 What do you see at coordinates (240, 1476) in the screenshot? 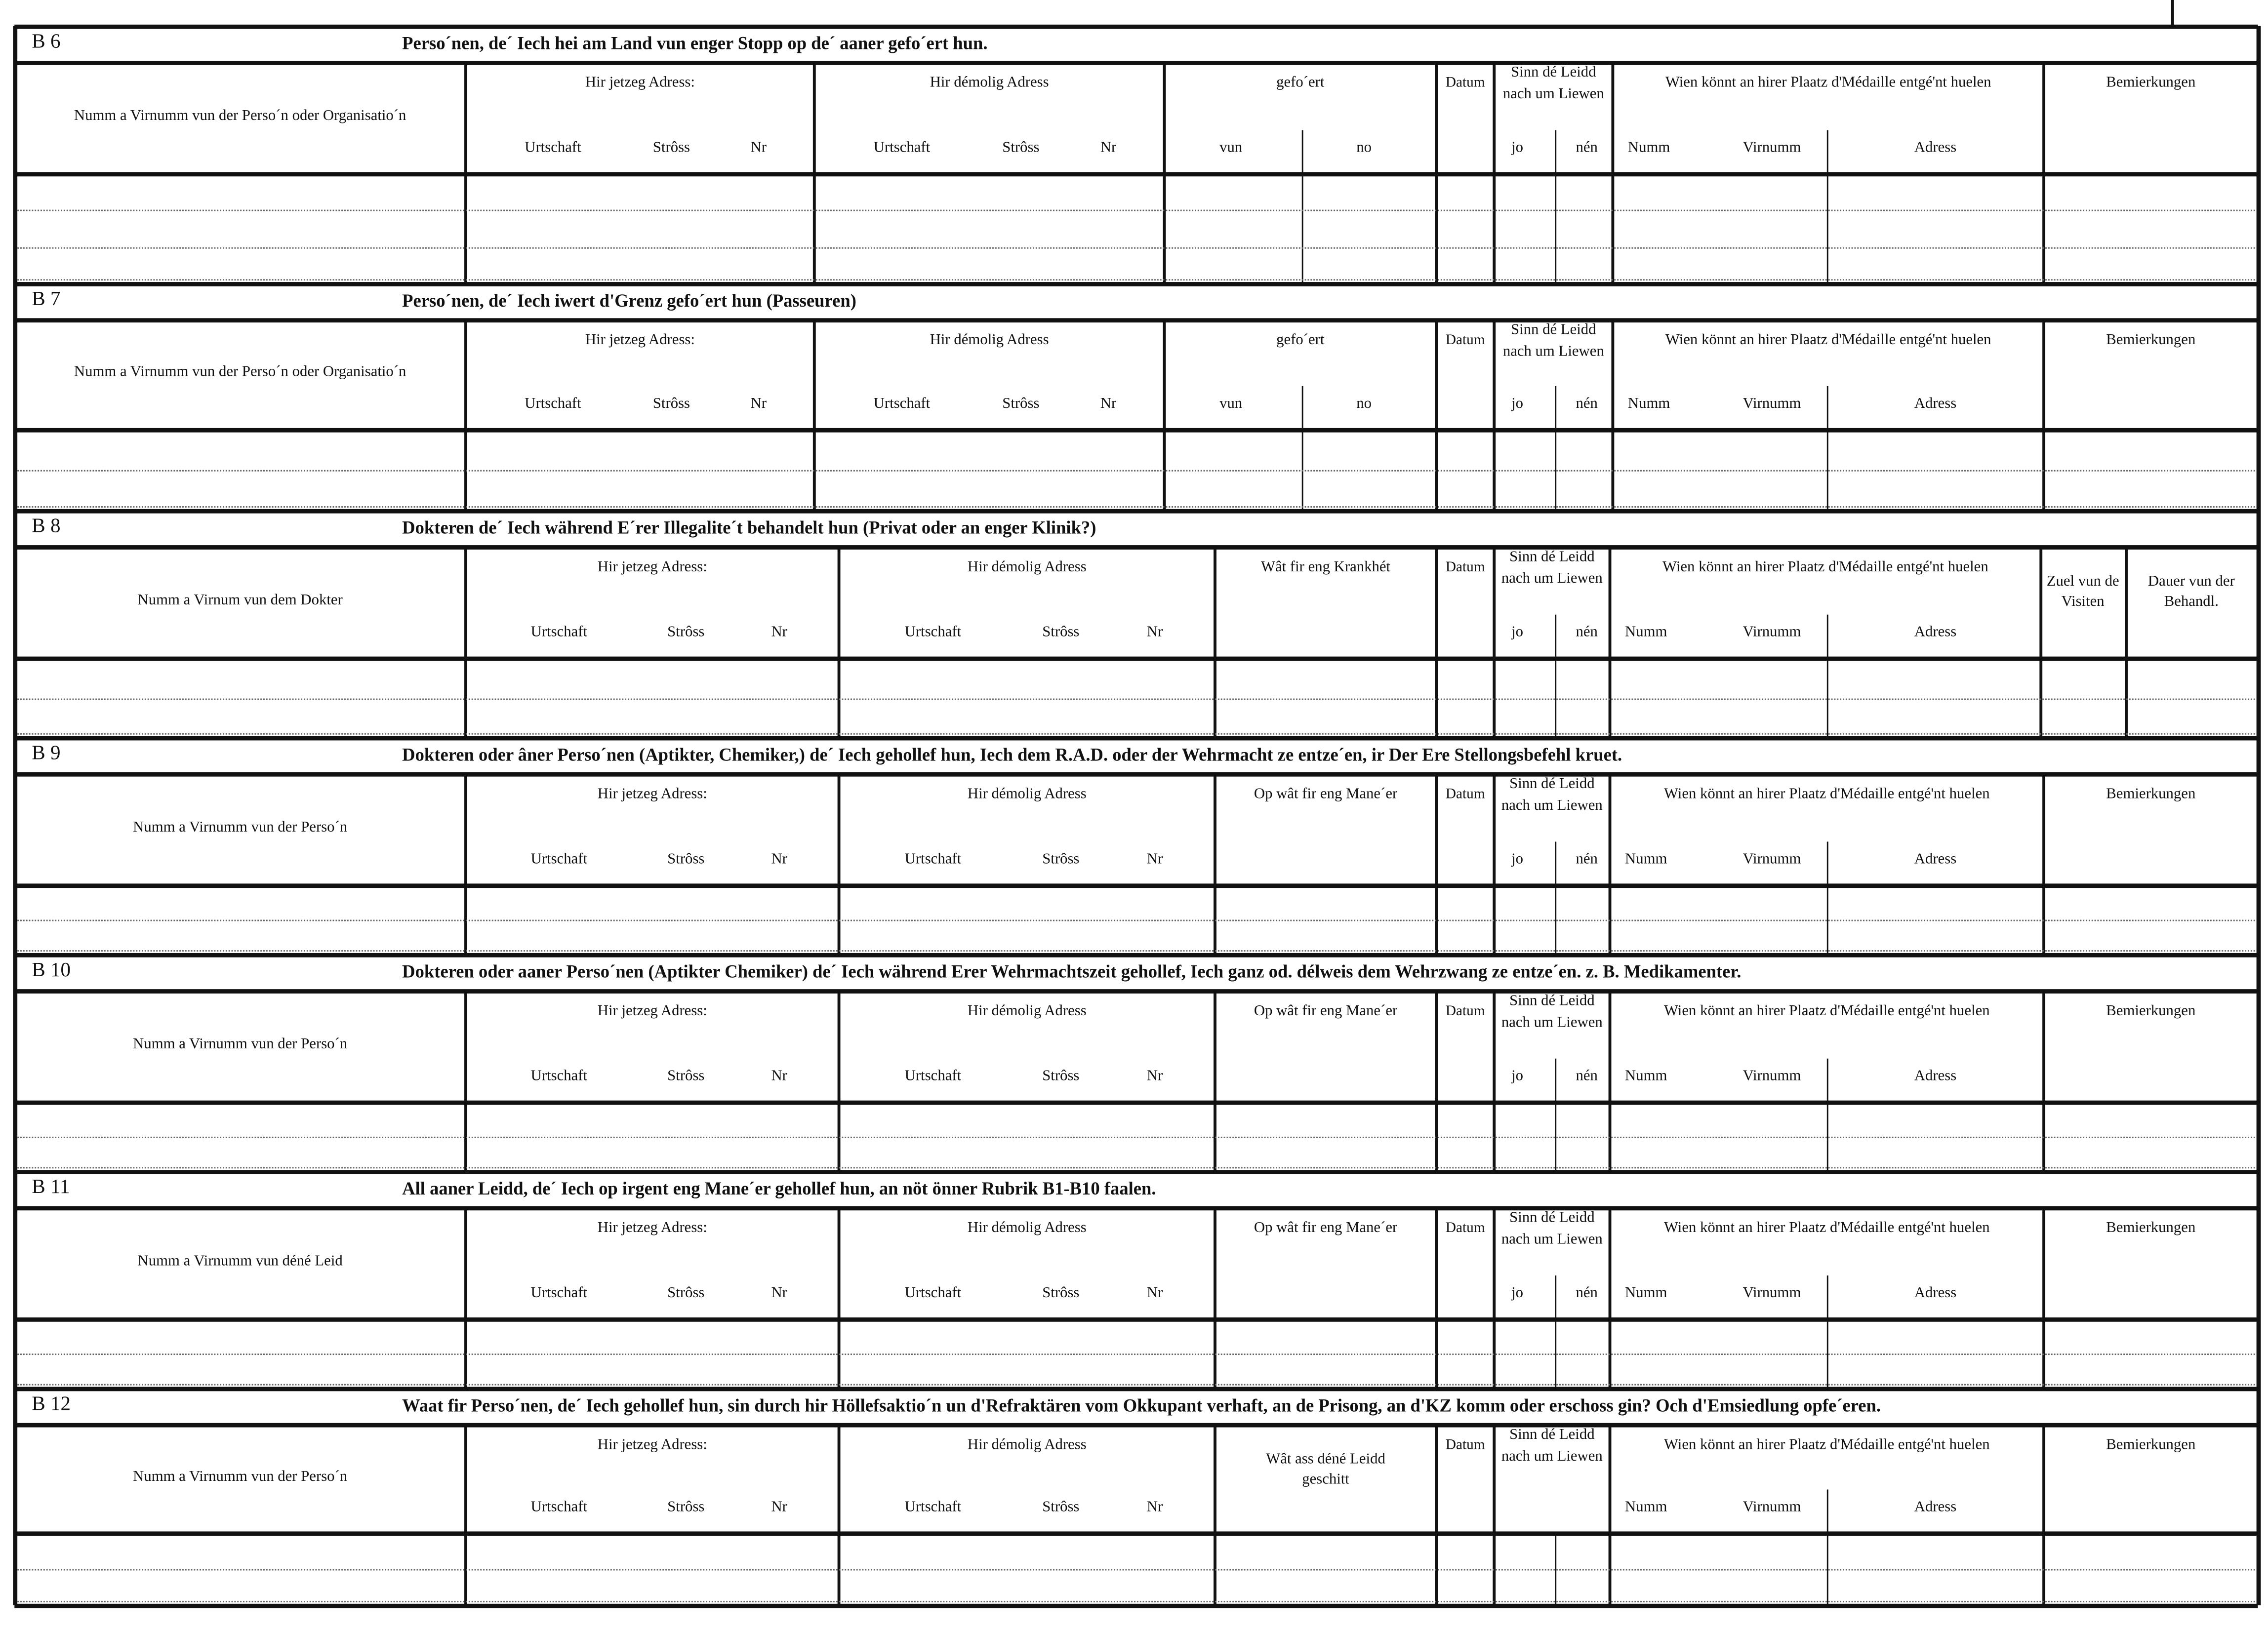
I see `name-column-header: Numm a Virnumm vun der Perso´n` at bounding box center [240, 1476].